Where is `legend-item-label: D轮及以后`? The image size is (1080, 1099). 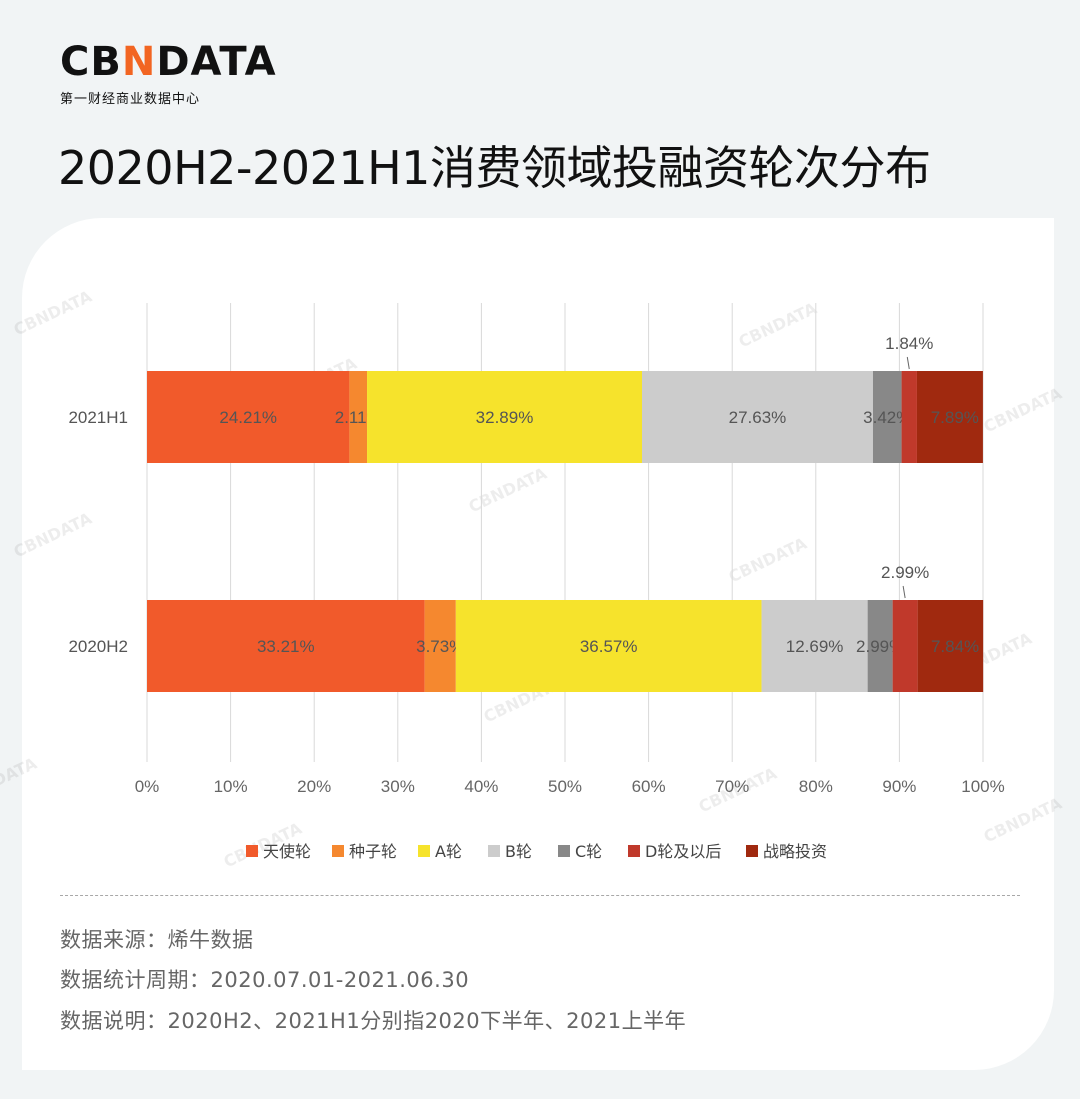
legend-item-label: D轮及以后 is located at coordinates (683, 851).